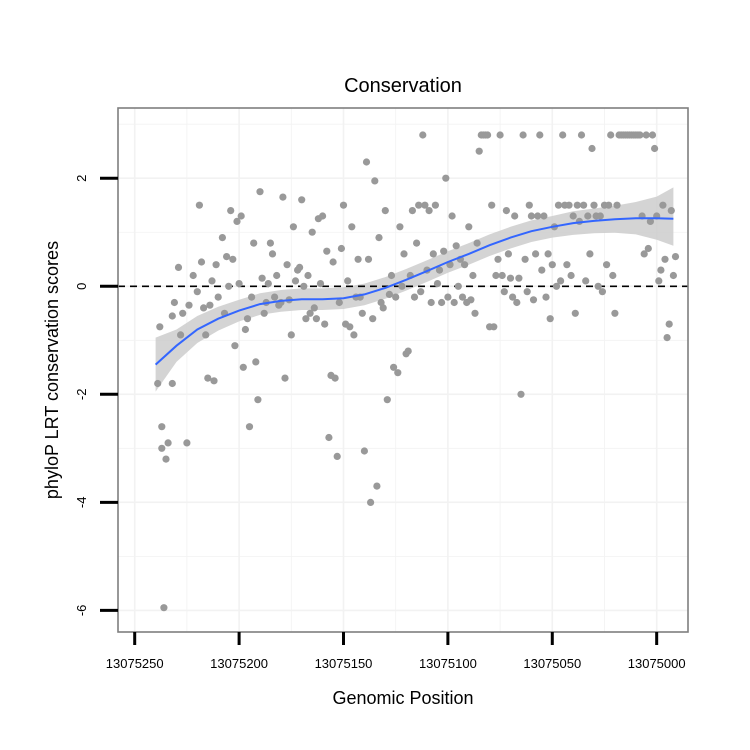 The image size is (750, 750). I want to click on y-axis-ticks: -6 -4 -2 0 2, so click(96, 395).